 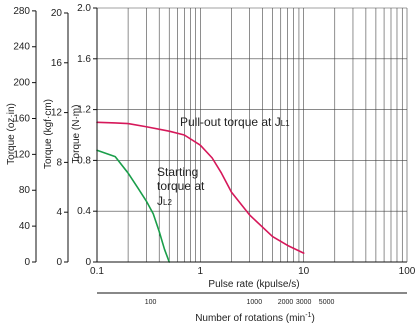 I want to click on y-axis-label-kgfcm: Torque (kgf·cm), so click(x=48, y=134).